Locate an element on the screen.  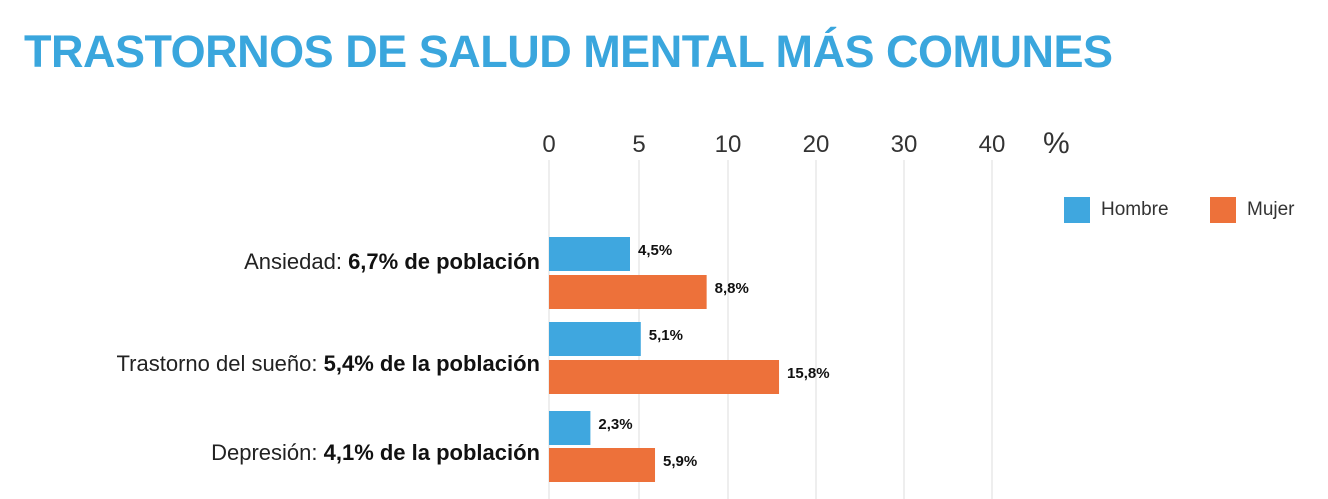
x-tick-label: 40 is located at coordinates (992, 144).